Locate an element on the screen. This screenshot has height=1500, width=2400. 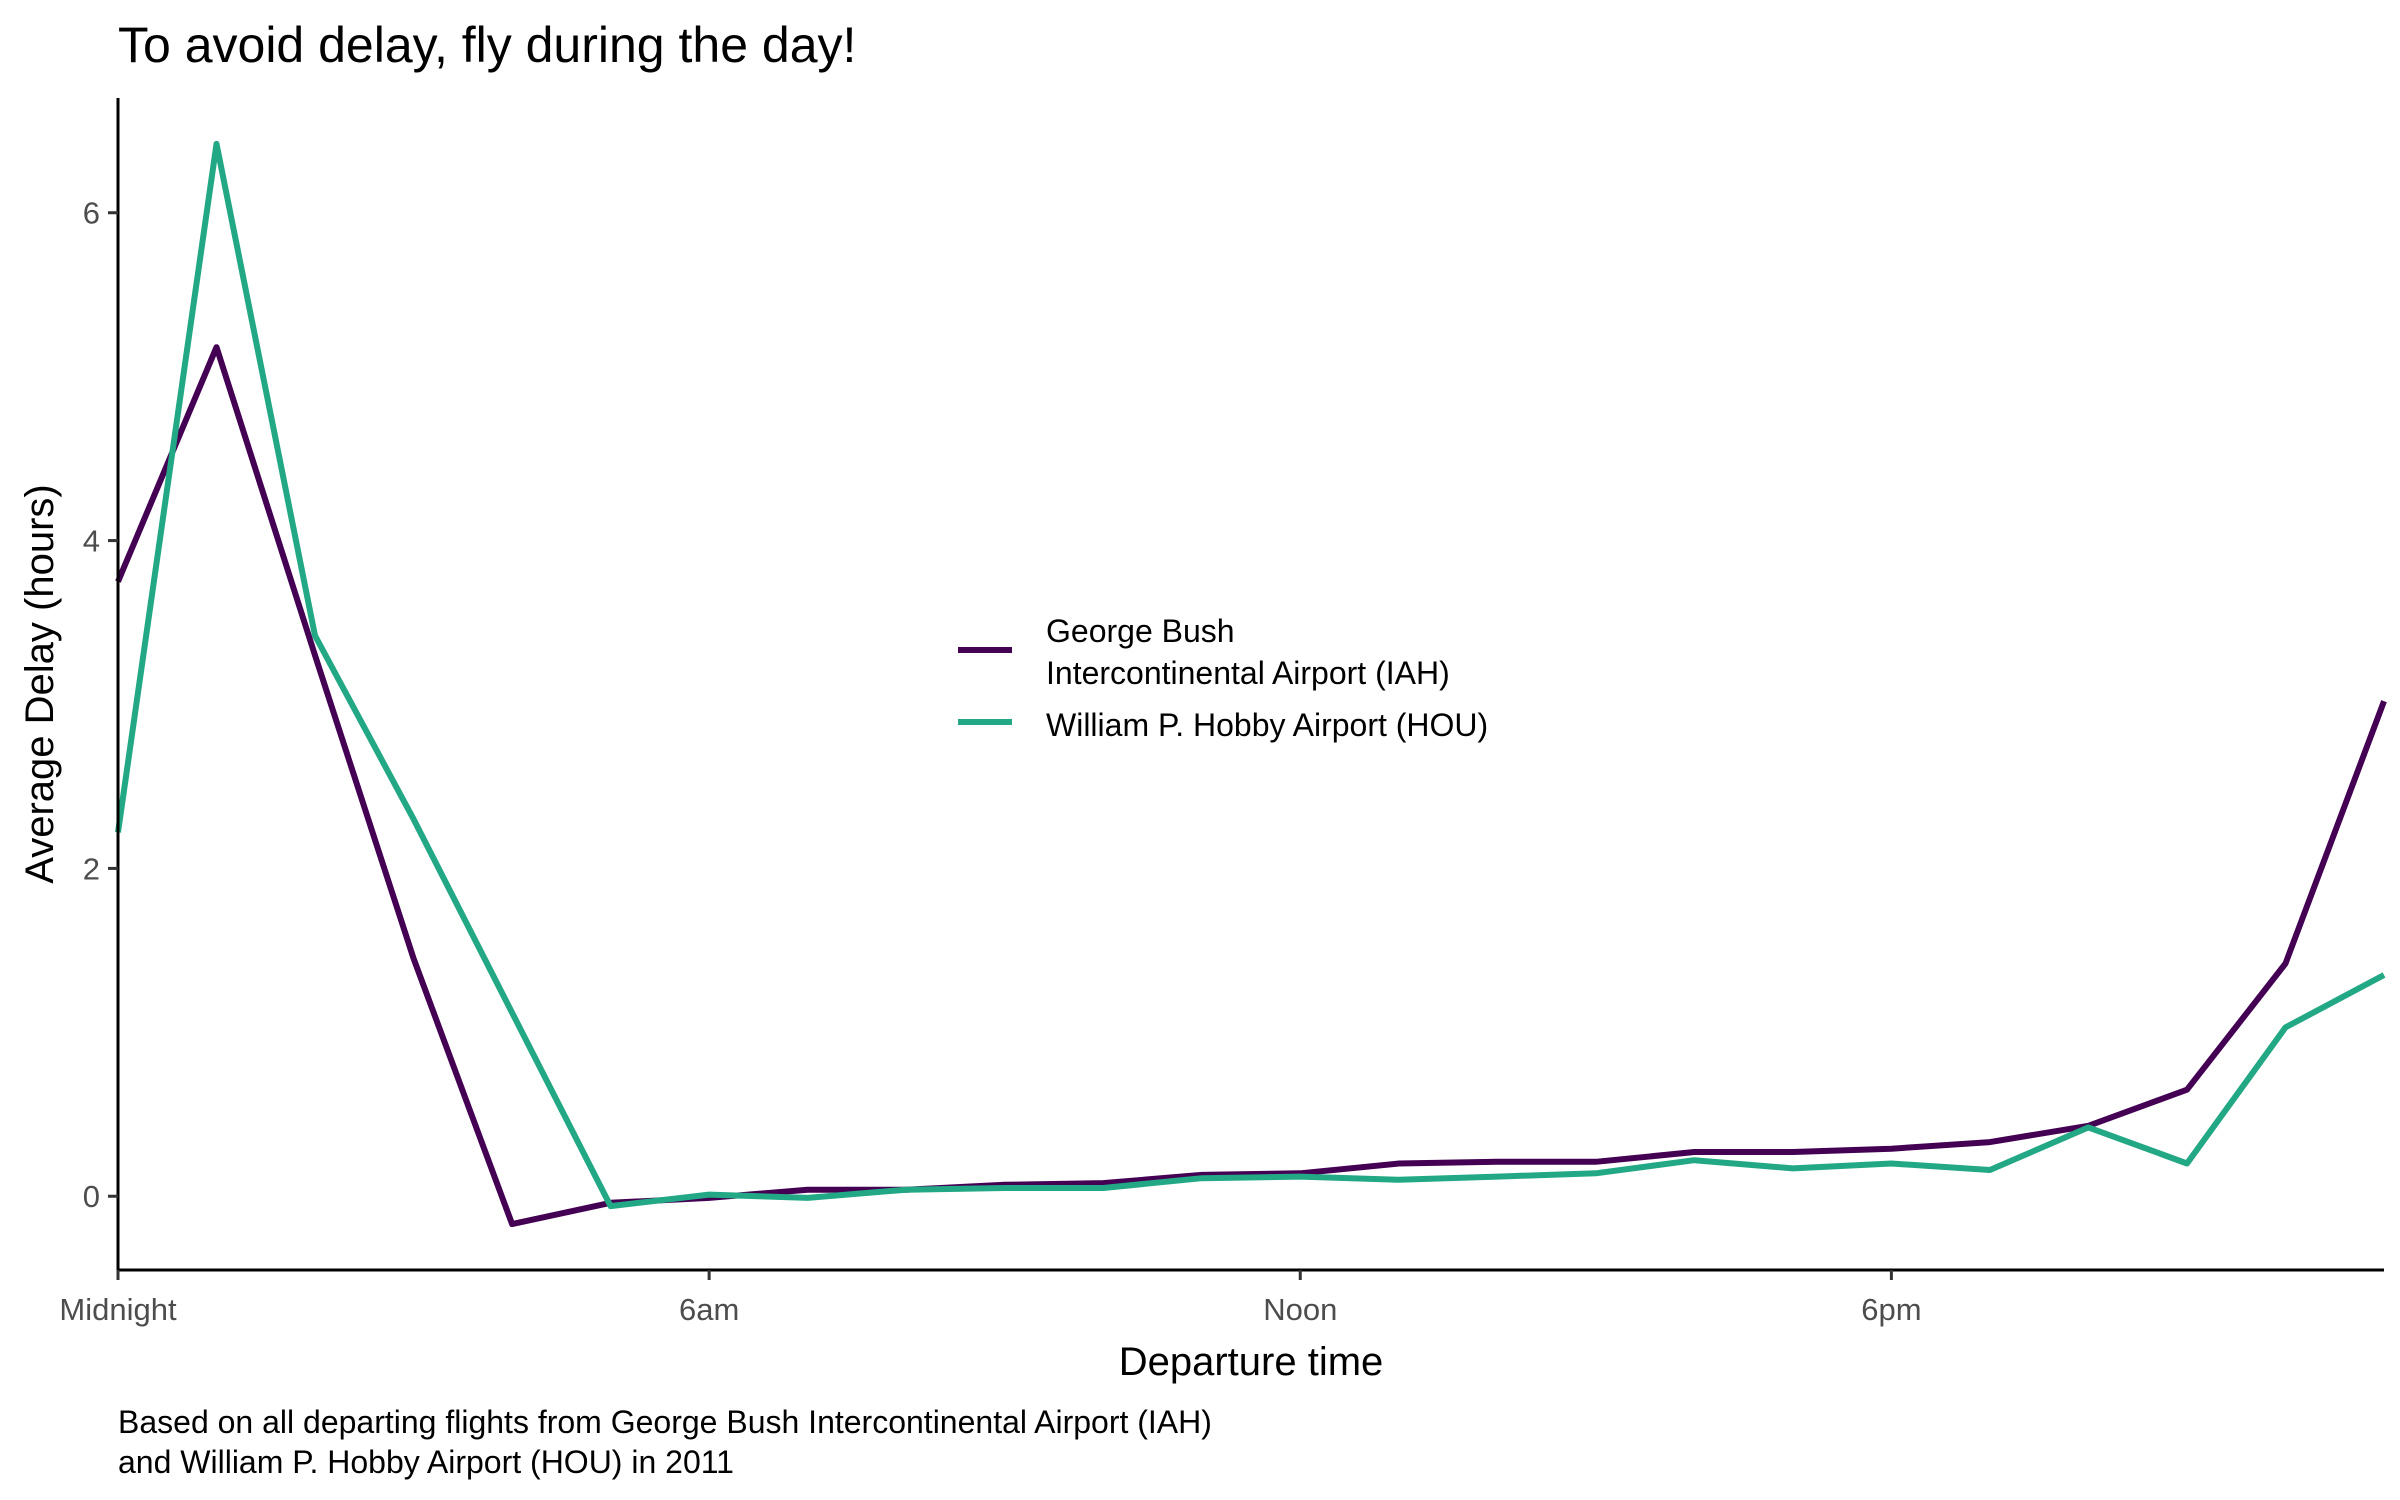
x-ticks: Midnight 6am Noon 6pm is located at coordinates (990, 1298).